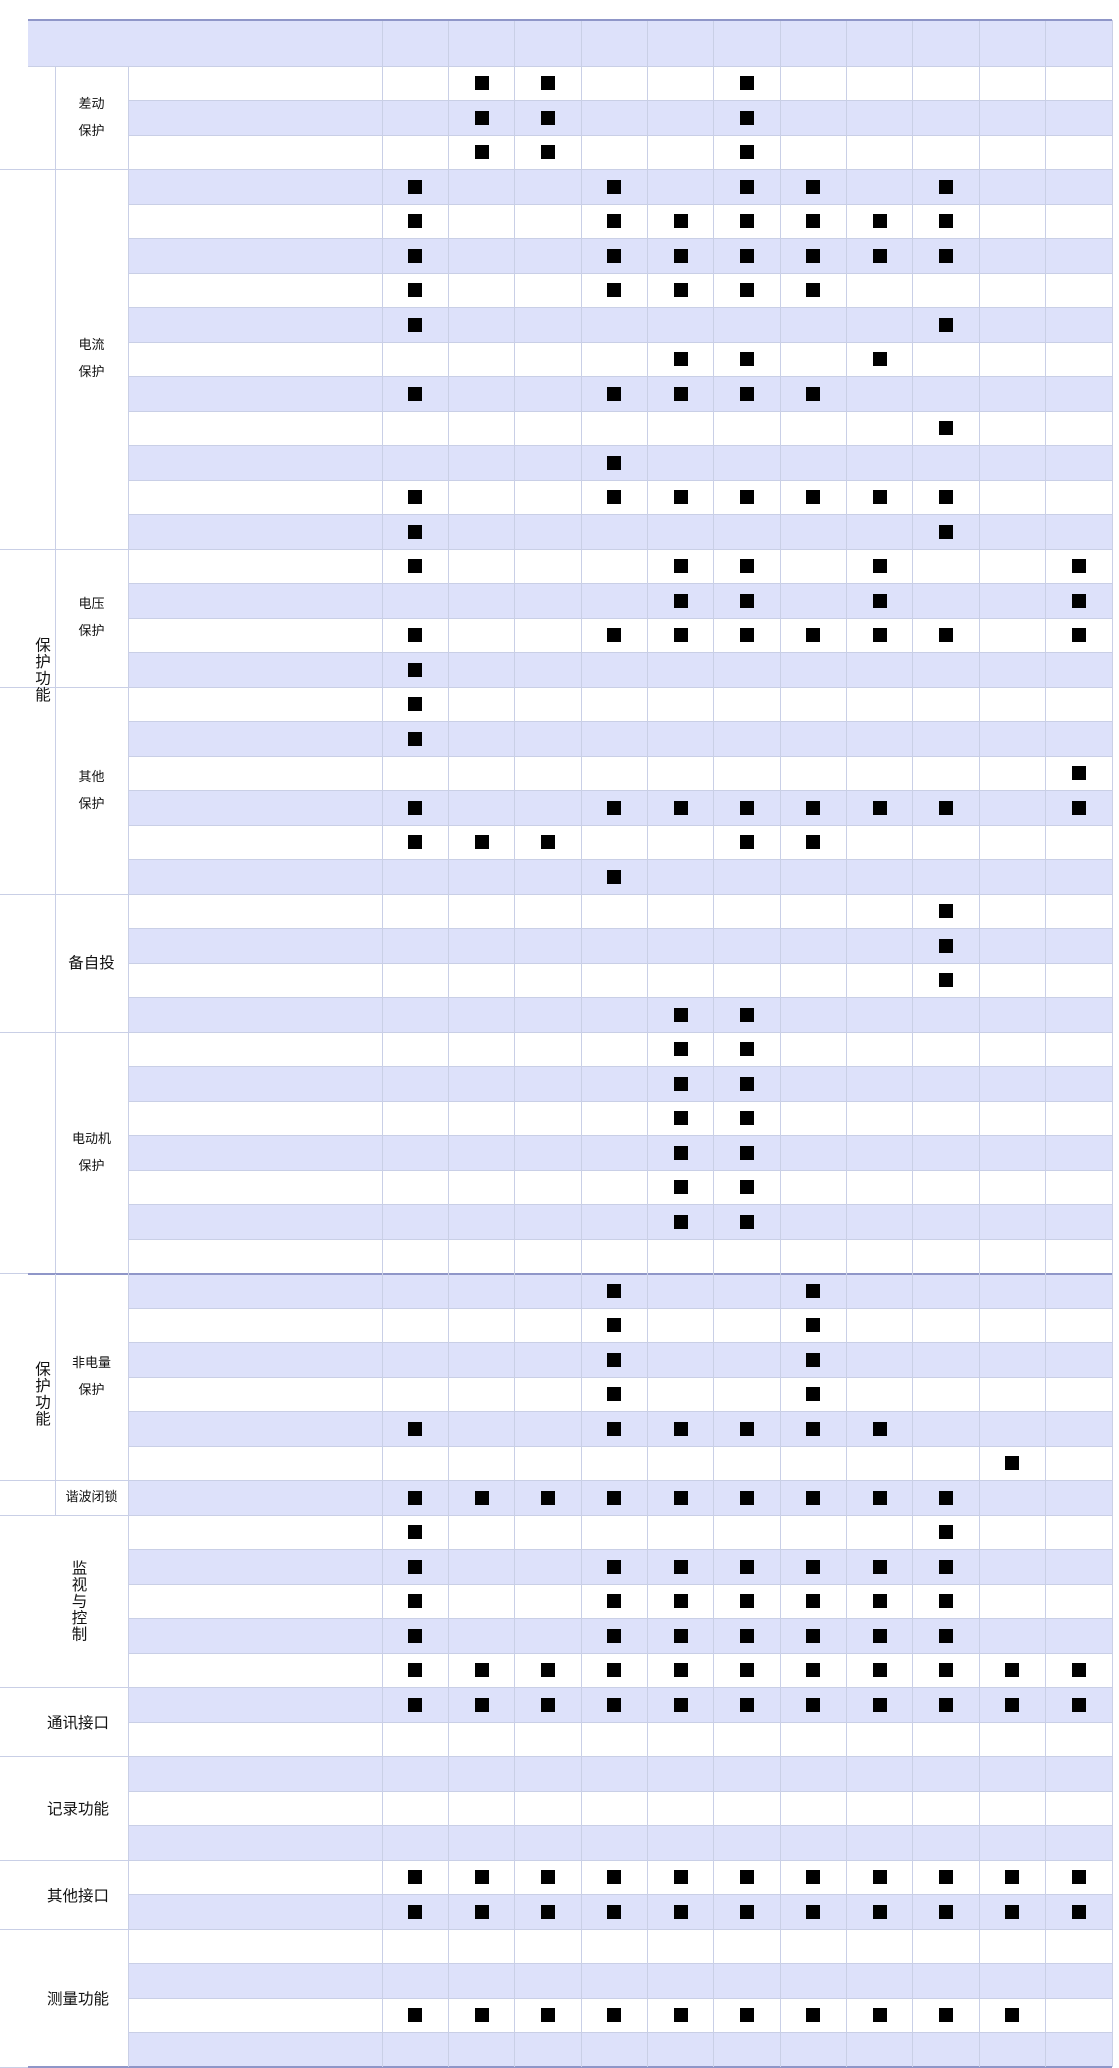 Image resolution: width=1119 pixels, height=2068 pixels. I want to click on cell-s, so click(813, 1394).